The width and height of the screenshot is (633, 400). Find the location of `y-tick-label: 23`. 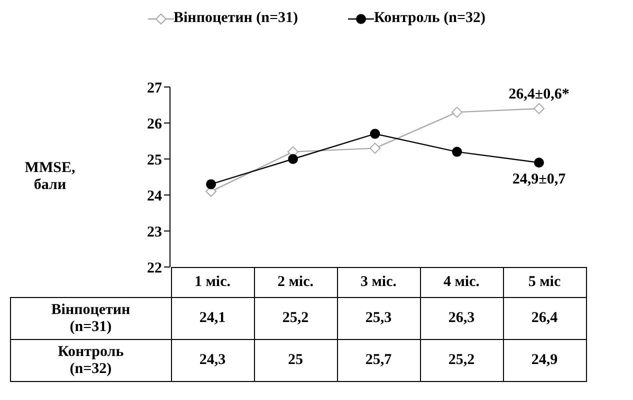

y-tick-label: 23 is located at coordinates (154, 232).